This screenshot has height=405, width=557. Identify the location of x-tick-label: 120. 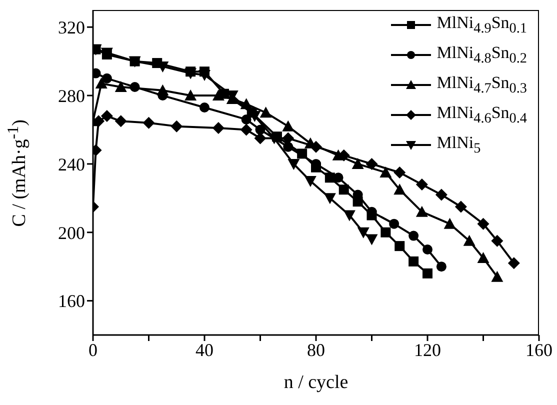
(427, 350).